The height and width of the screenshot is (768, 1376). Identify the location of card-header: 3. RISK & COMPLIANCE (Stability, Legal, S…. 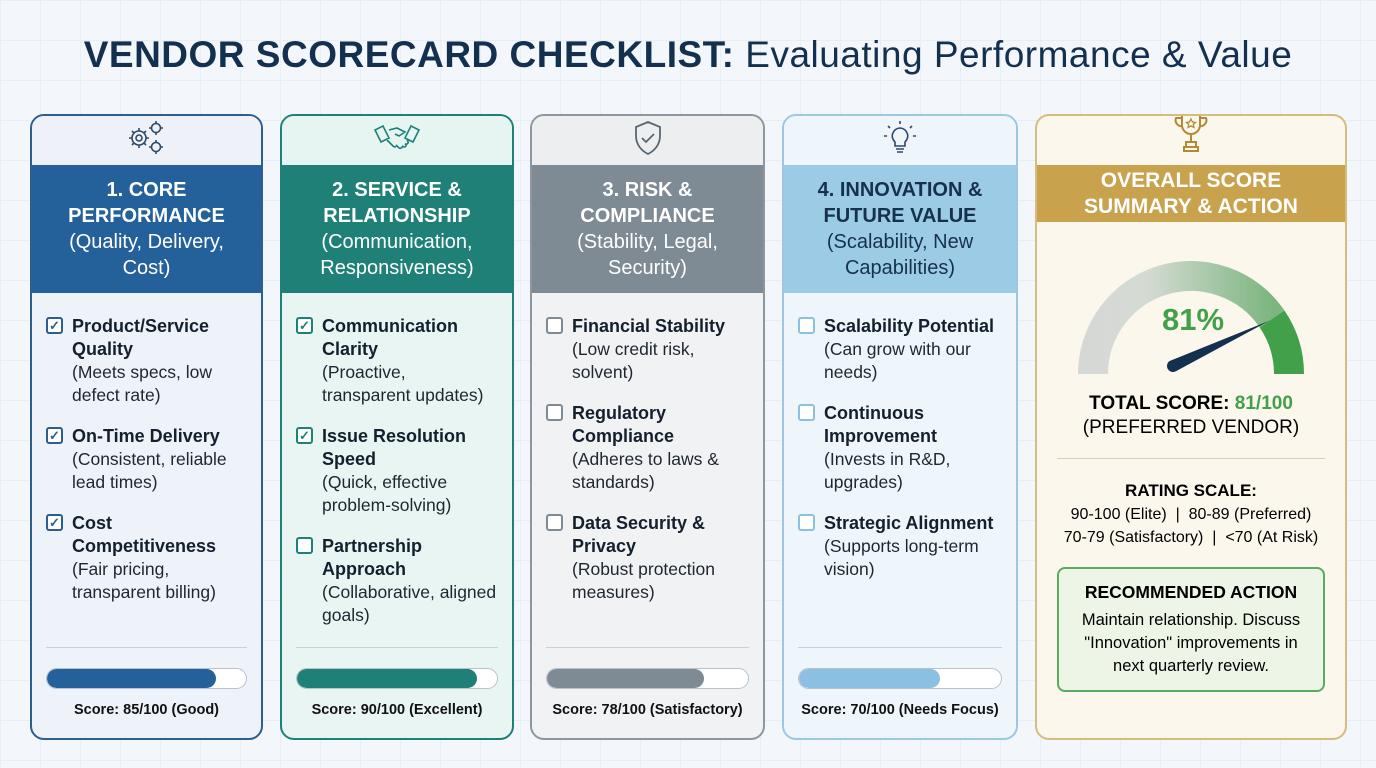
(647, 229).